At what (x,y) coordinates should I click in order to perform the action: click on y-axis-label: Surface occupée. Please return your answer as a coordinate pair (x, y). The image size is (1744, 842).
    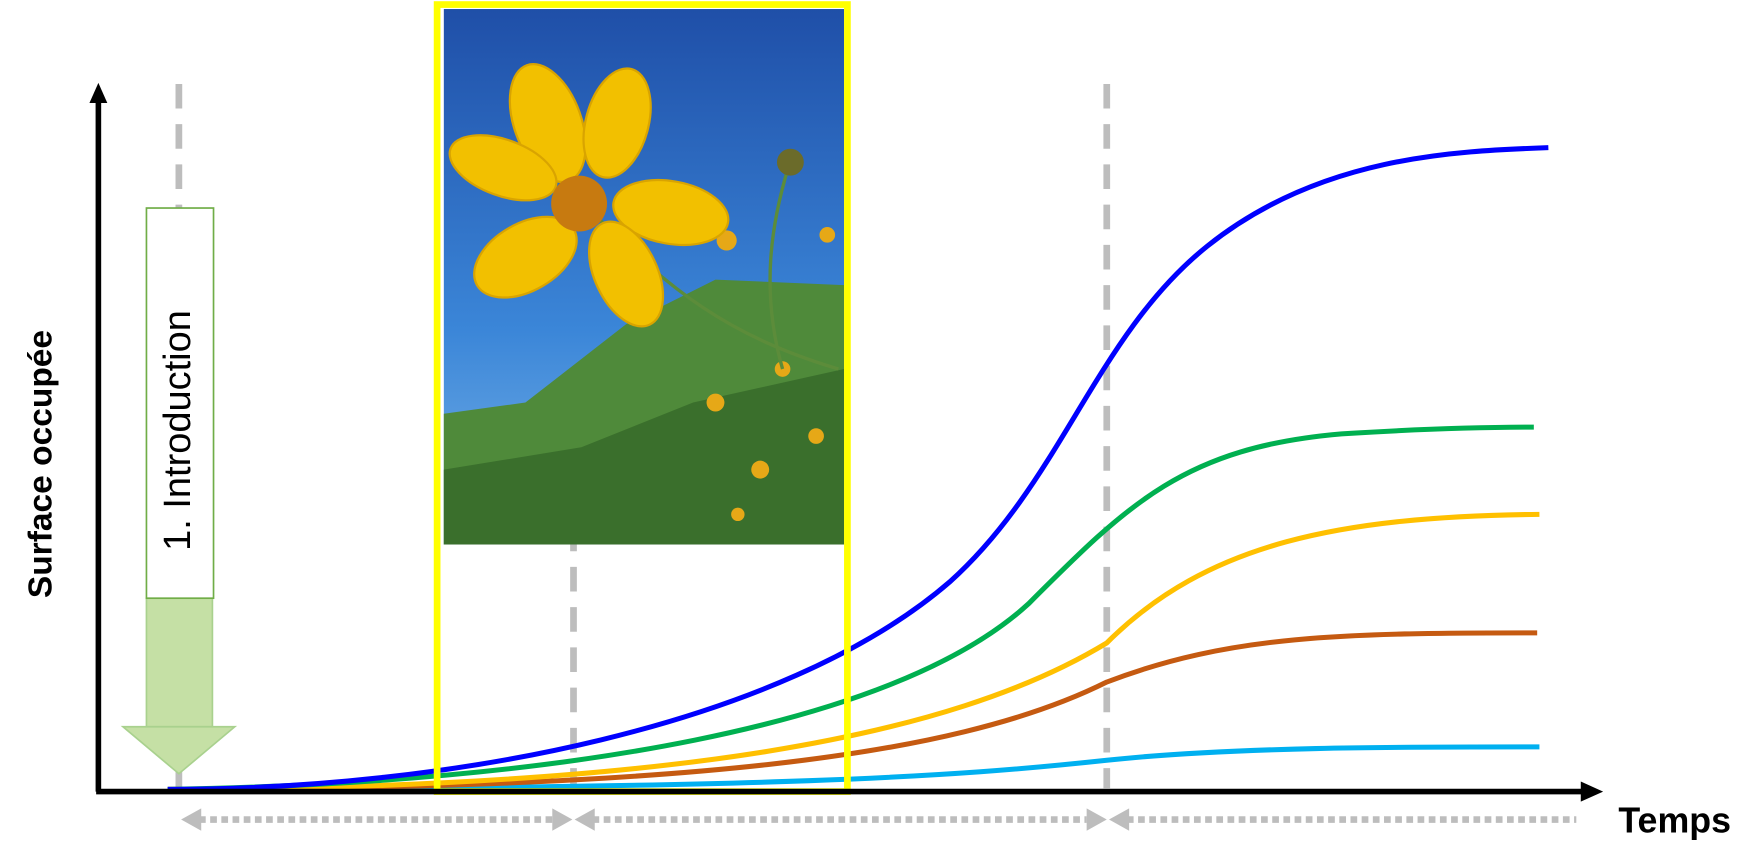
    Looking at the image, I should click on (40, 464).